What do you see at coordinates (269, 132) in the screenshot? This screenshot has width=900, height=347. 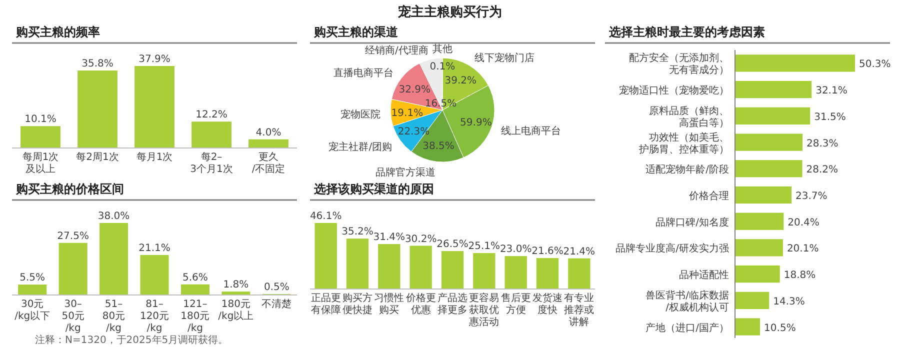 I see `data-label: 4.0%` at bounding box center [269, 132].